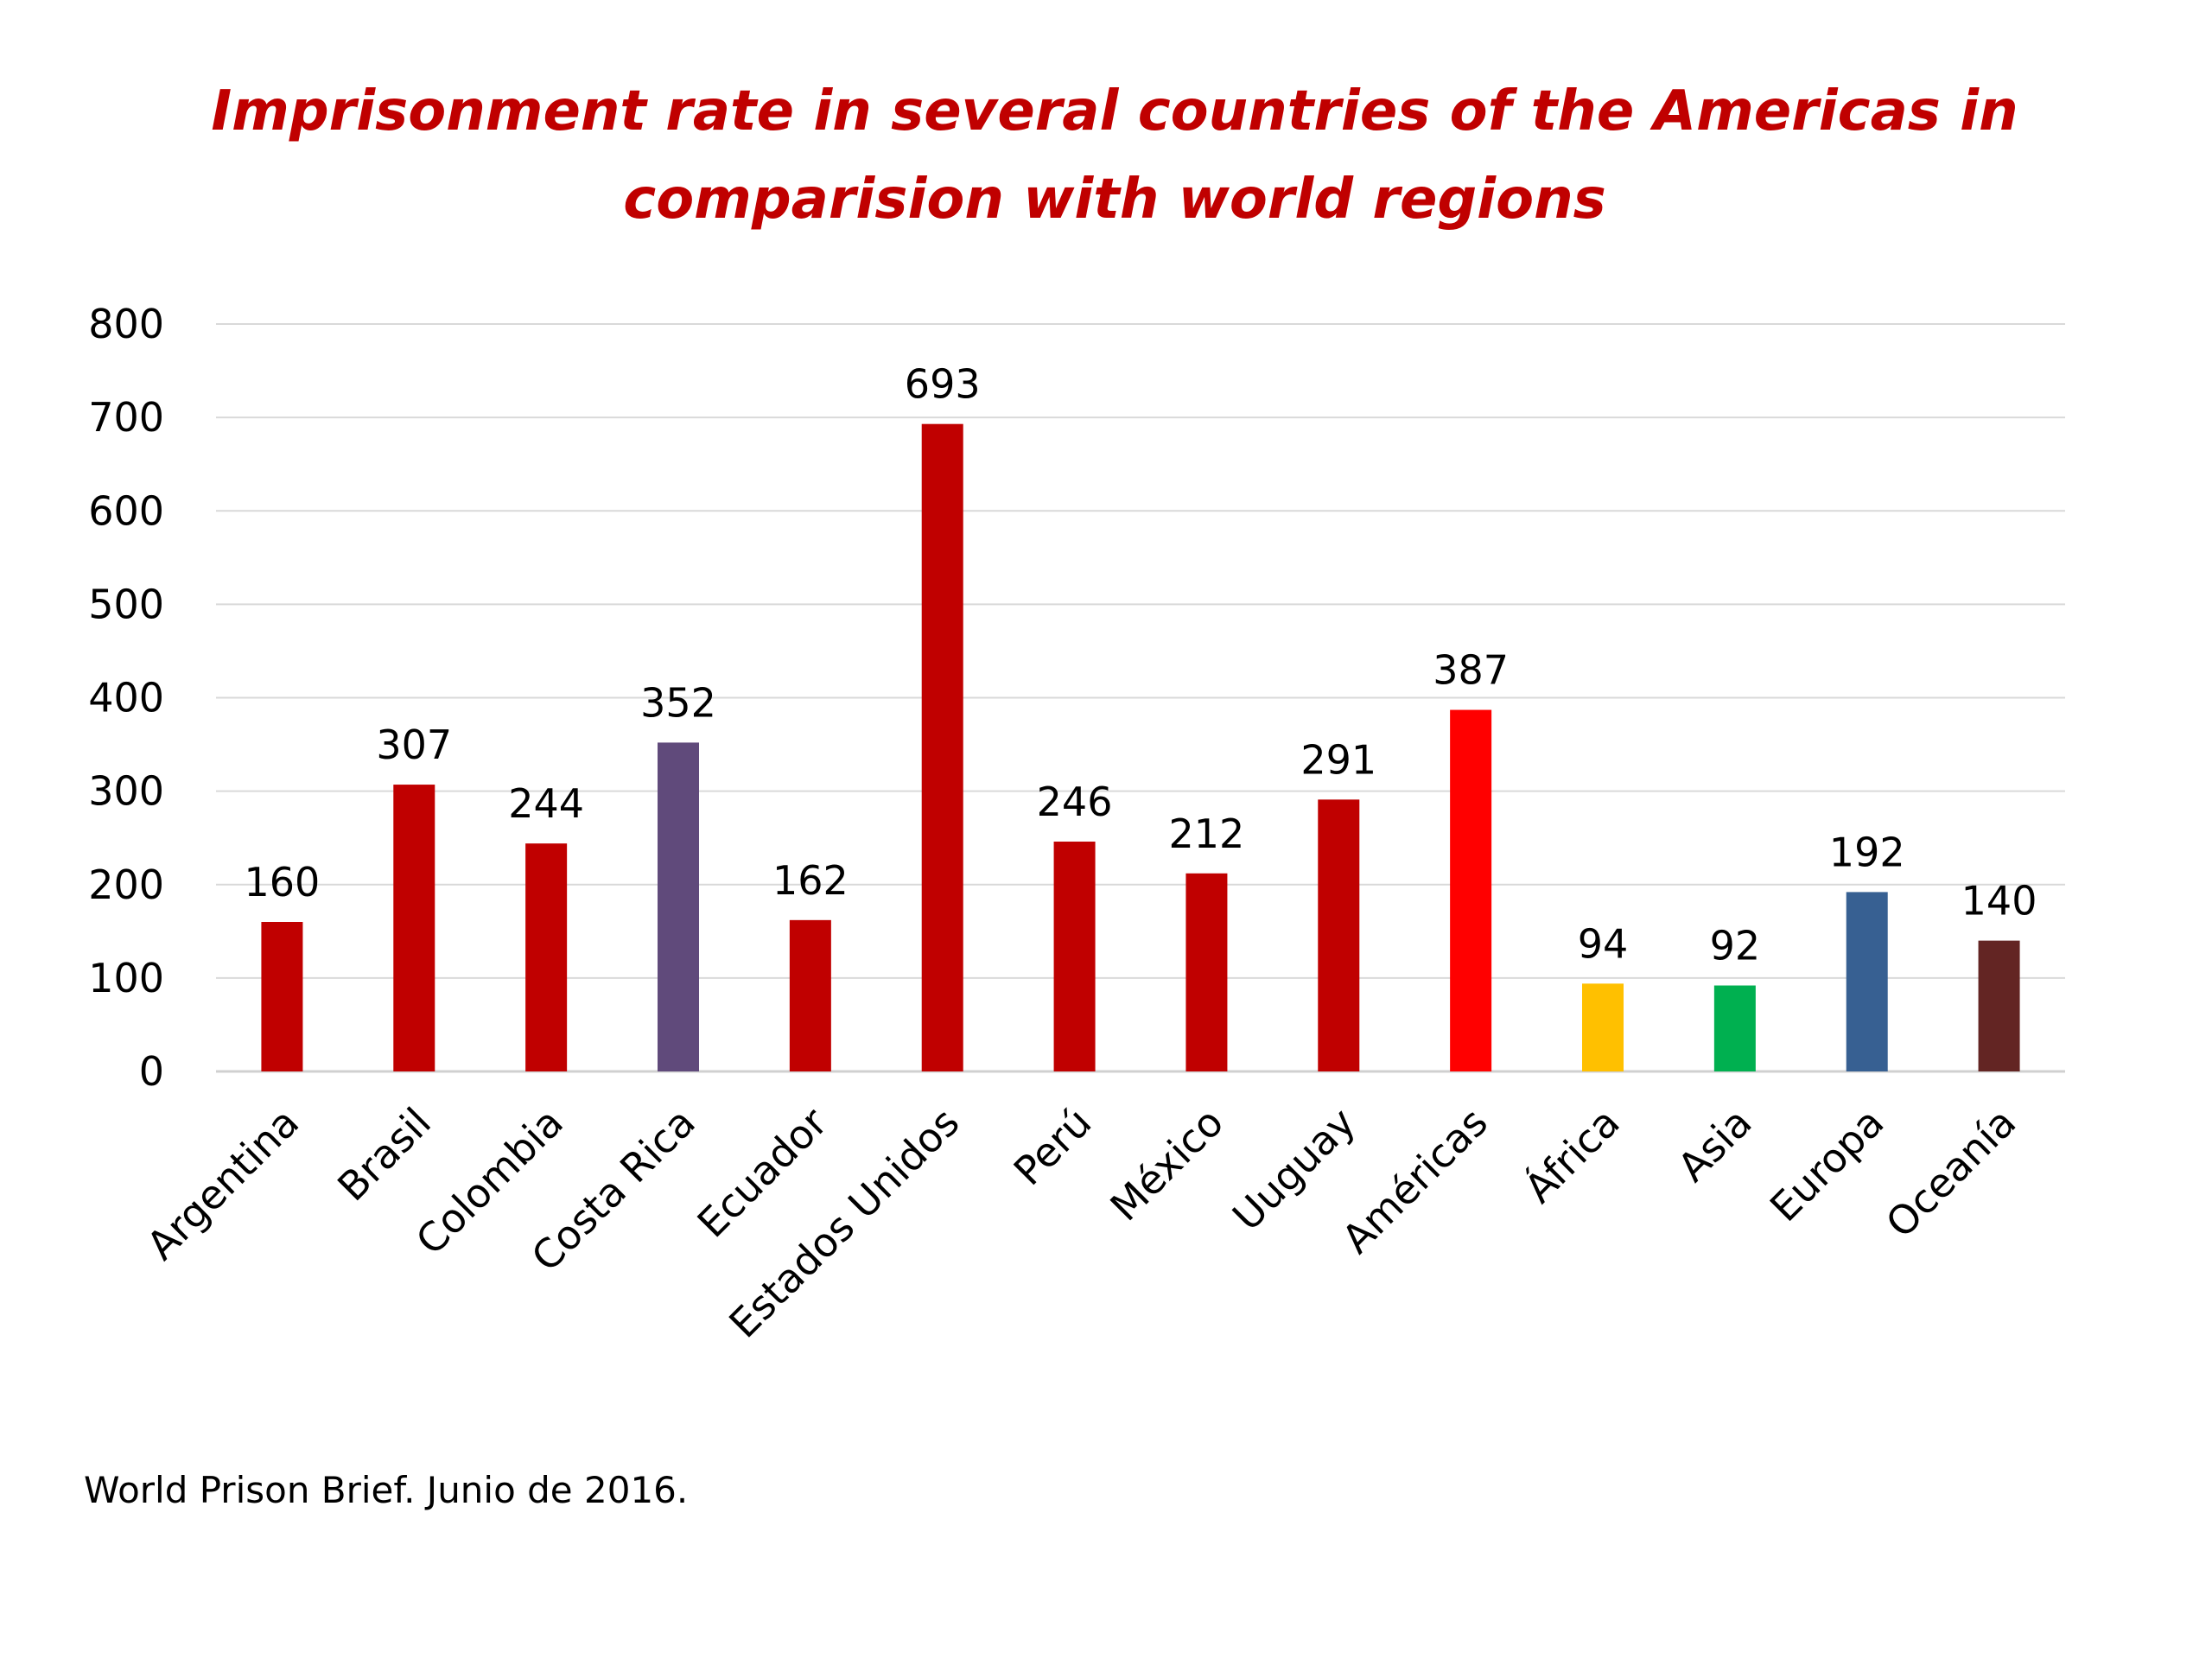  I want to click on x-tick-label-9: Américas, so click(1415, 1180).